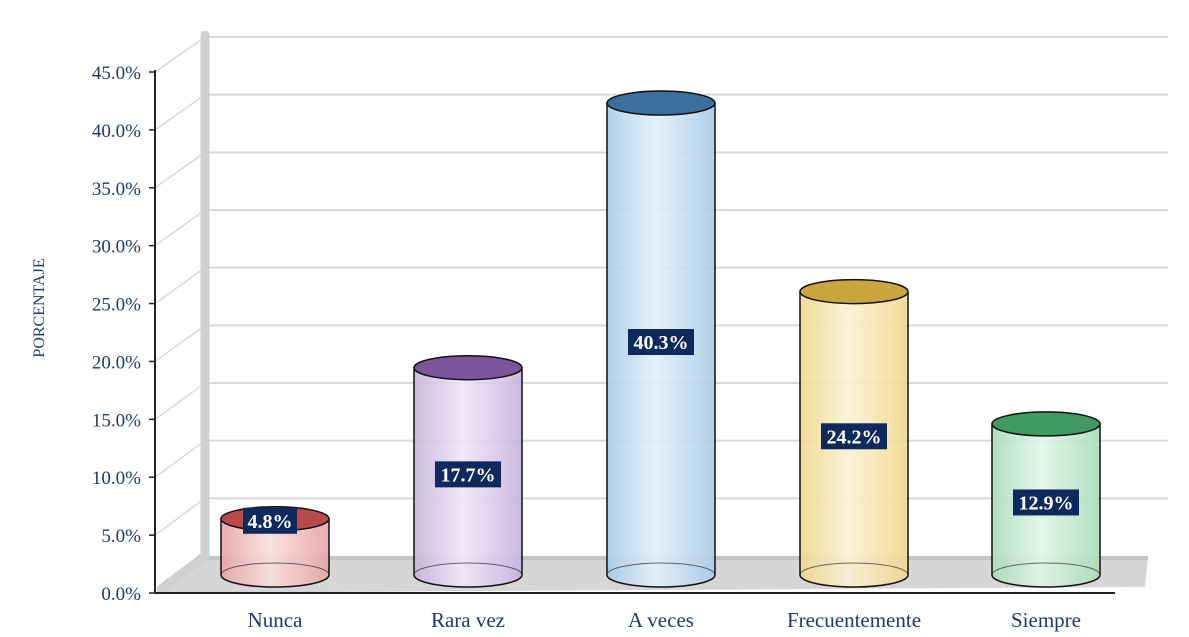  I want to click on y-axis-label: PORCENTAJE, so click(39, 307).